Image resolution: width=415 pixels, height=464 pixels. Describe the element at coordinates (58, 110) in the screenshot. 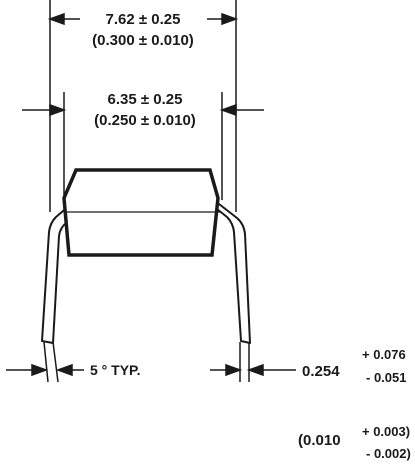

I see `body-width-arrowhead-left` at that location.